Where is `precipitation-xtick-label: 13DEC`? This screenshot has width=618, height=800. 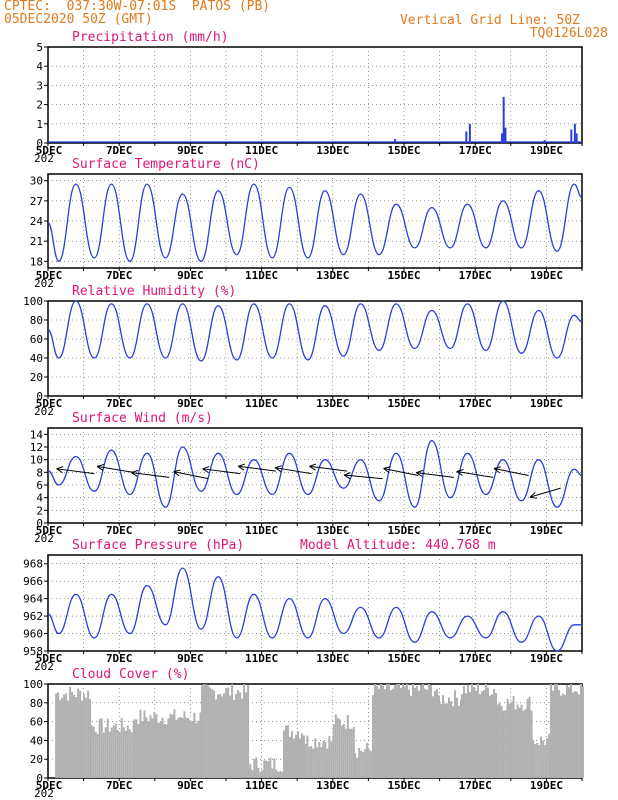
precipitation-xtick-label: 13DEC is located at coordinates (332, 150).